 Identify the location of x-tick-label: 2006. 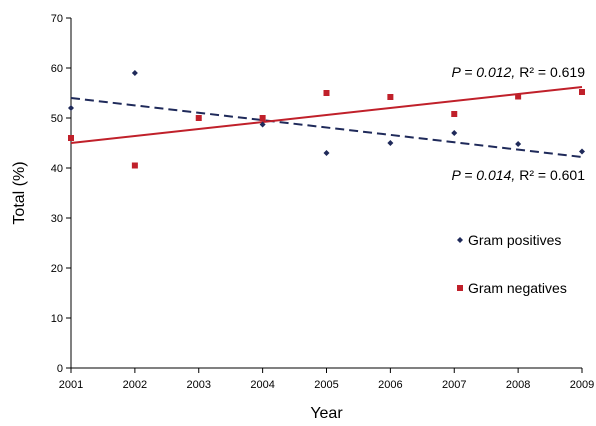
(390, 385).